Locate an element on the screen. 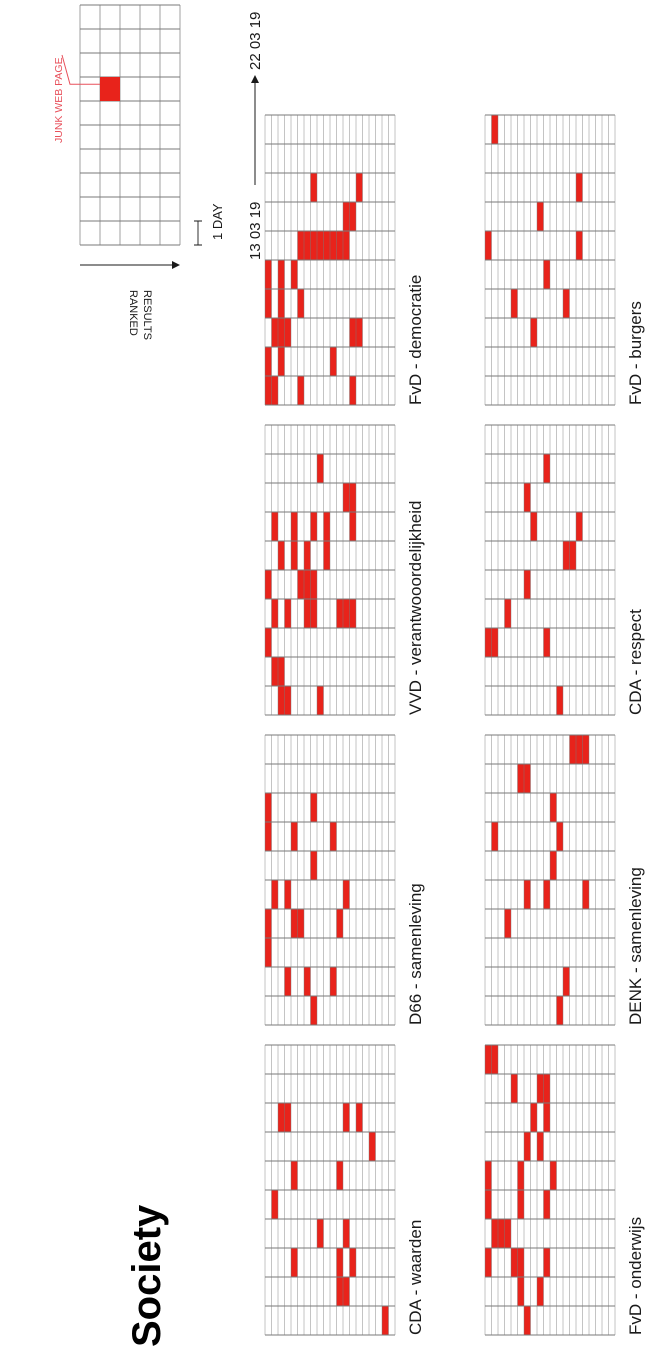 The height and width of the screenshot is (1355, 662). heatmap-panel: CDA - respect is located at coordinates (564, 570).